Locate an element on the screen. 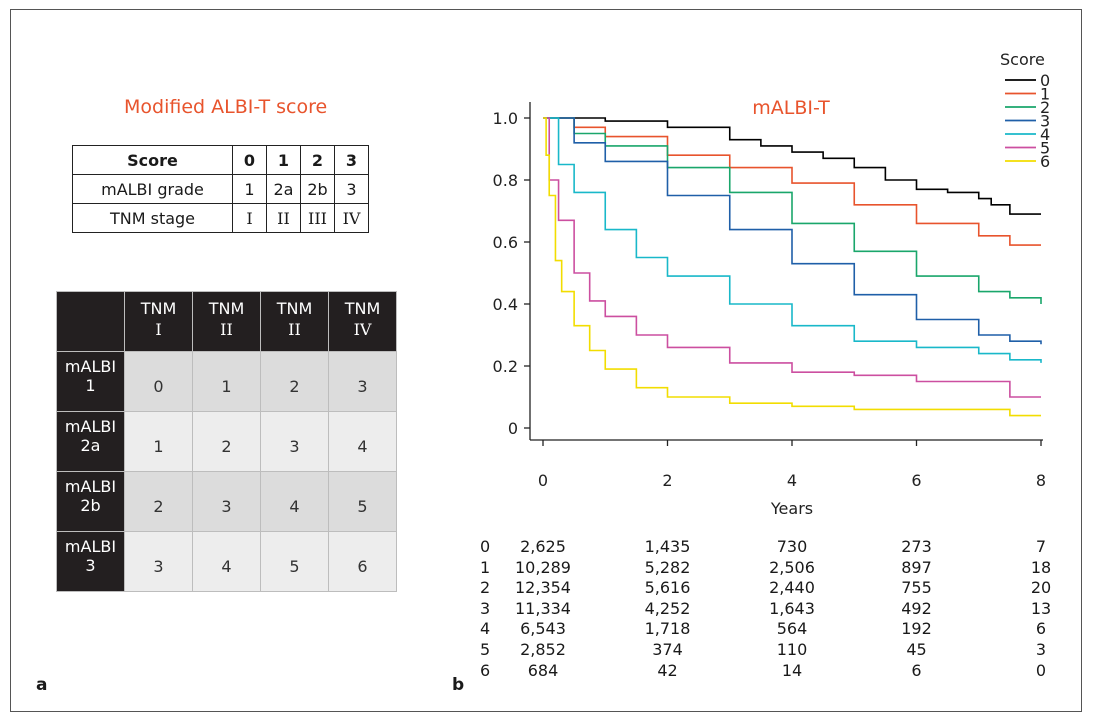 The width and height of the screenshot is (1094, 722). matrix-row-malbi-3: mALBI 3 3 4 5 6 is located at coordinates (226, 561).